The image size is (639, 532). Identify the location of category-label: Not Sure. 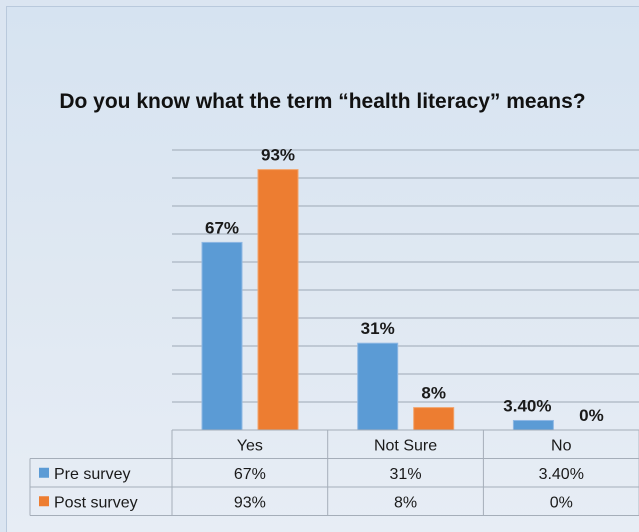
(405, 445).